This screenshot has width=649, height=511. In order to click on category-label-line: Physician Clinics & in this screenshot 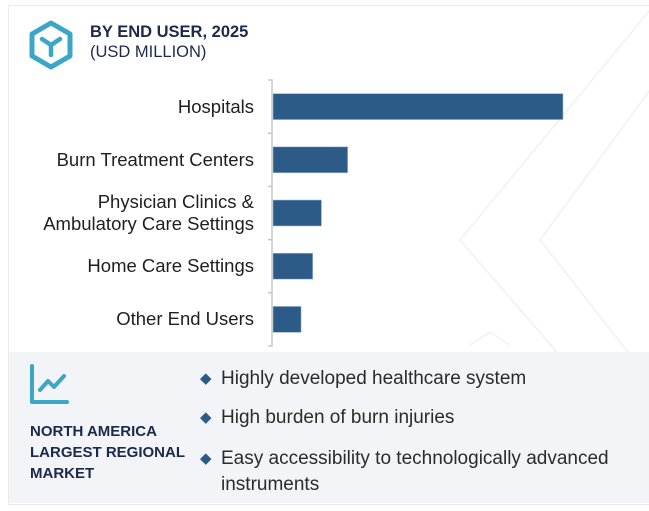, I will do `click(175, 201)`.